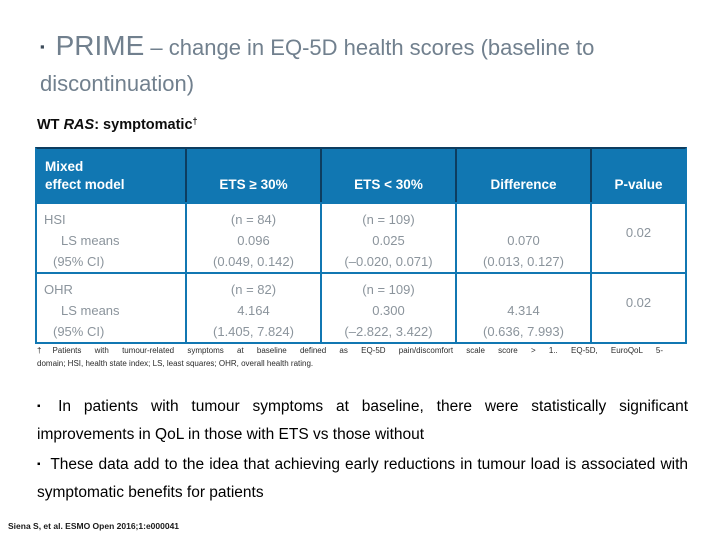  Describe the element at coordinates (387, 175) in the screenshot. I see `column-header-ets-lt: ETS < 30%` at that location.